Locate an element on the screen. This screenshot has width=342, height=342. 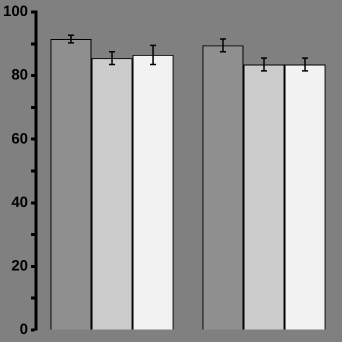
y-tick-label: 40 is located at coordinates (19, 202).